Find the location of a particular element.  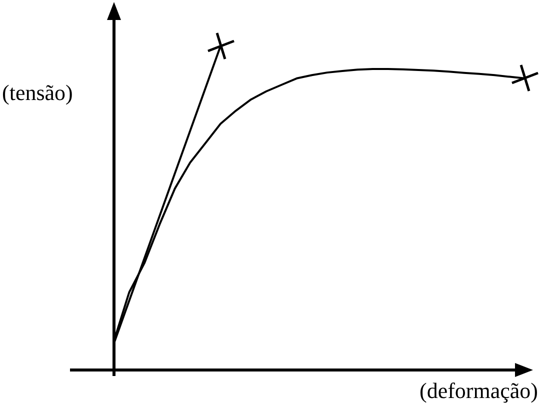

y-axis-title: (tensão) is located at coordinates (37, 93).